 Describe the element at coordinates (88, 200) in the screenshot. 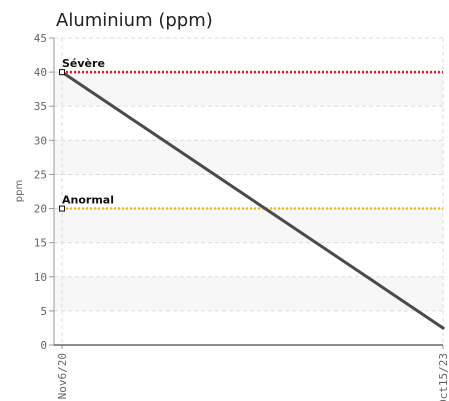

I see `threshold-label: Anormal` at that location.